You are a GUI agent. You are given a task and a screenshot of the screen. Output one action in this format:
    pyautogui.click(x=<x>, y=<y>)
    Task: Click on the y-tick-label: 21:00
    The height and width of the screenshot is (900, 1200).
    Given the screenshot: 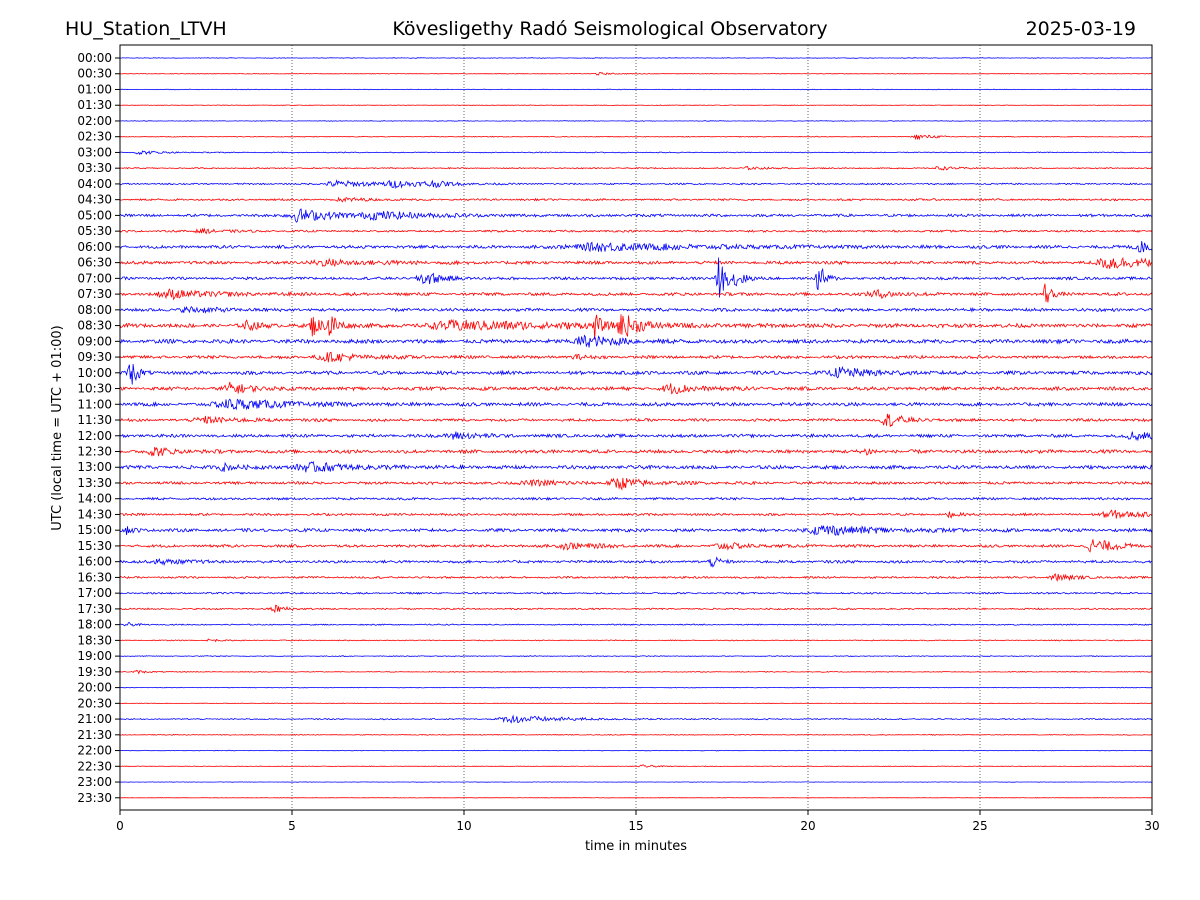 What is the action you would take?
    pyautogui.click(x=94, y=719)
    